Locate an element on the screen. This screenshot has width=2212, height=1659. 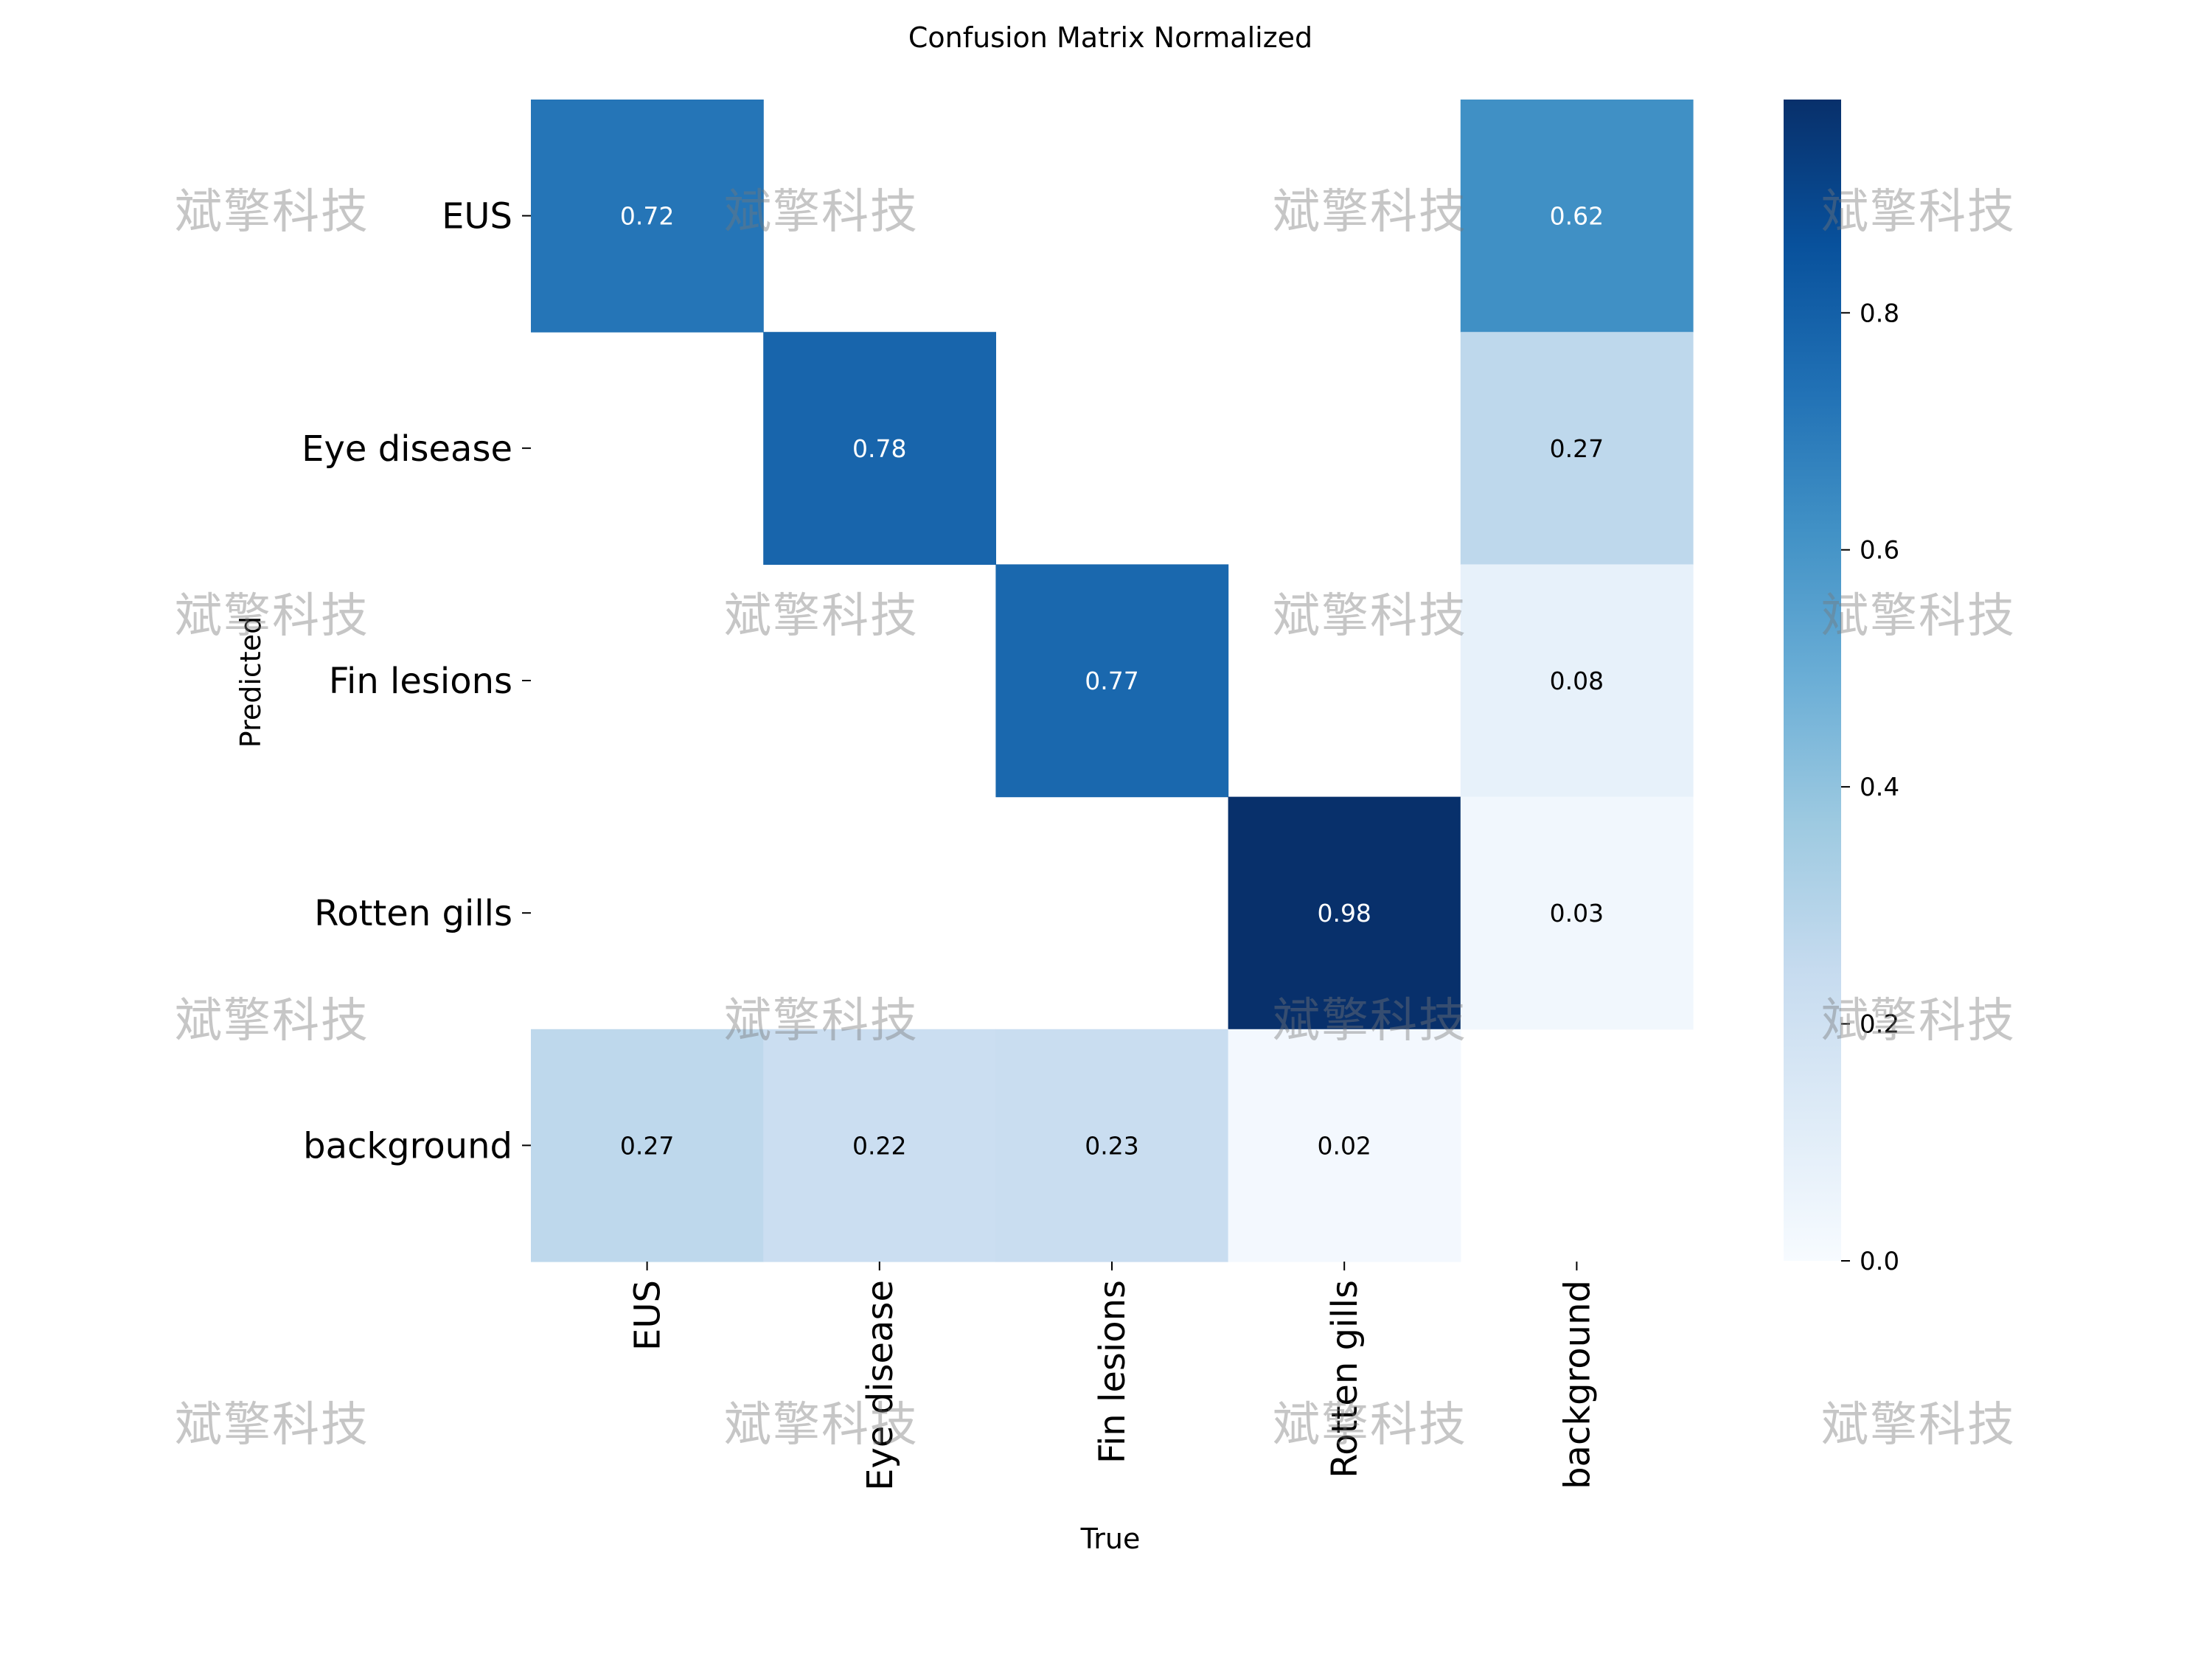
cell-value-label: 0.03 is located at coordinates (1577, 913).